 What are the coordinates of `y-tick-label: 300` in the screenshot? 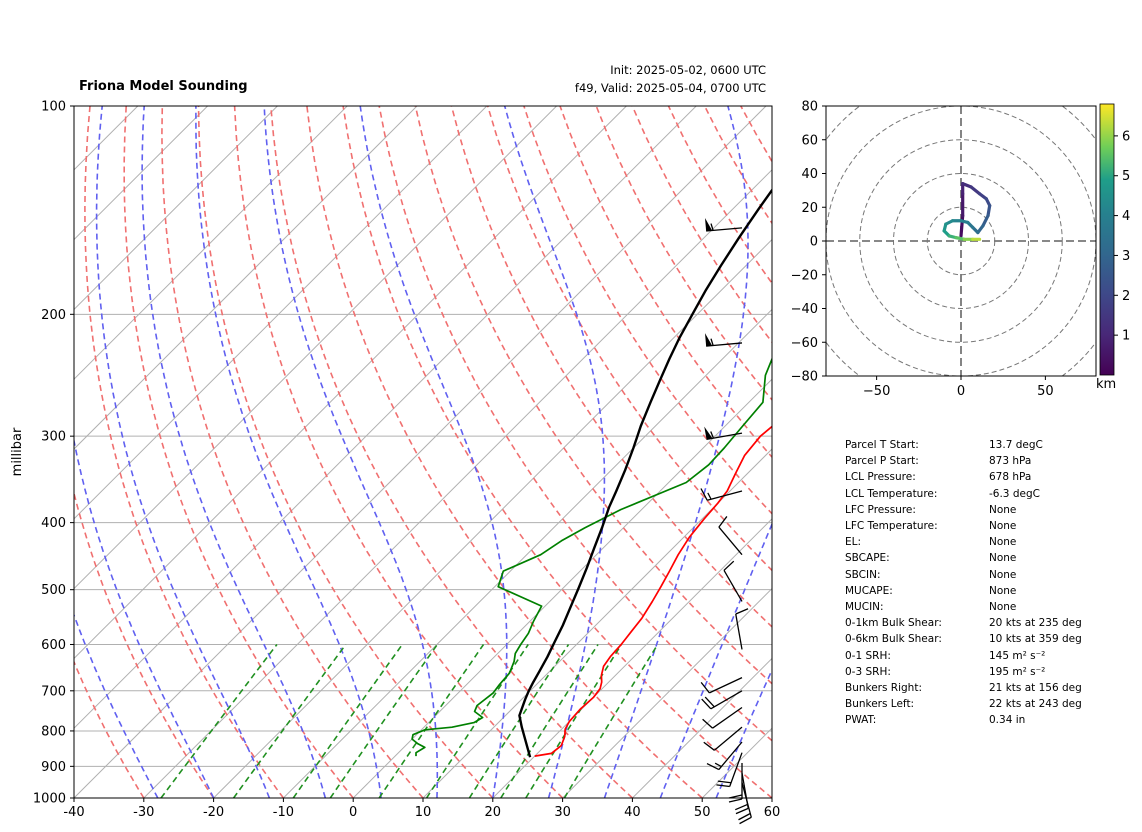 It's located at (53, 437).